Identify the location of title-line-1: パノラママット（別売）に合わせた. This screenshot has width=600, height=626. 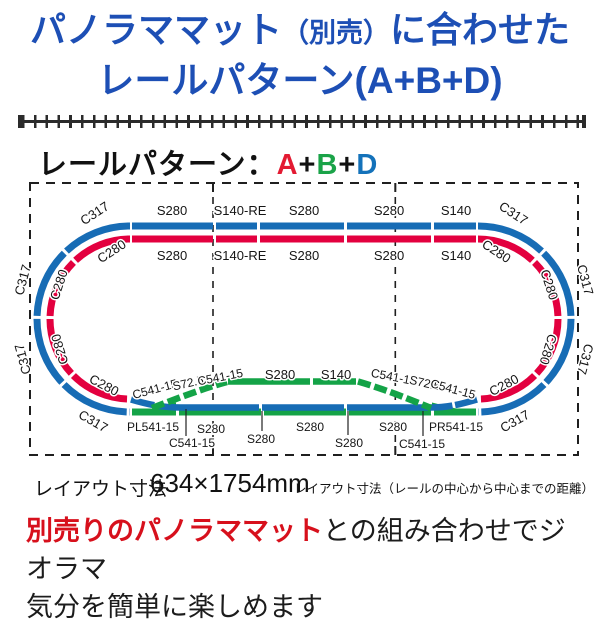
(300, 31).